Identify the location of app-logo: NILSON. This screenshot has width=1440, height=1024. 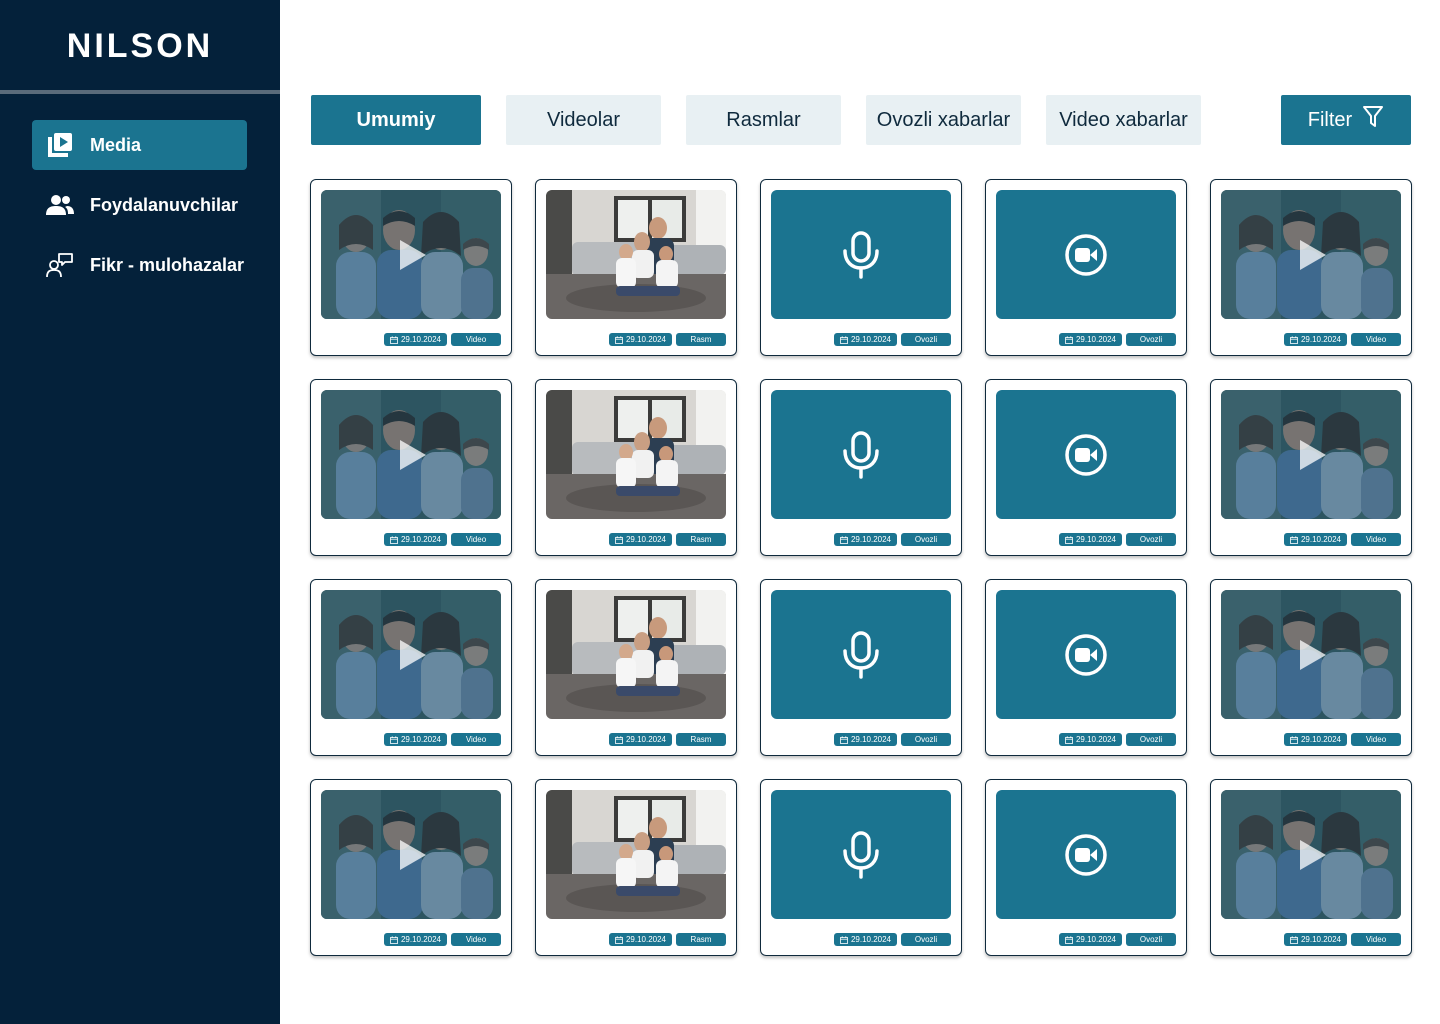
(140, 45).